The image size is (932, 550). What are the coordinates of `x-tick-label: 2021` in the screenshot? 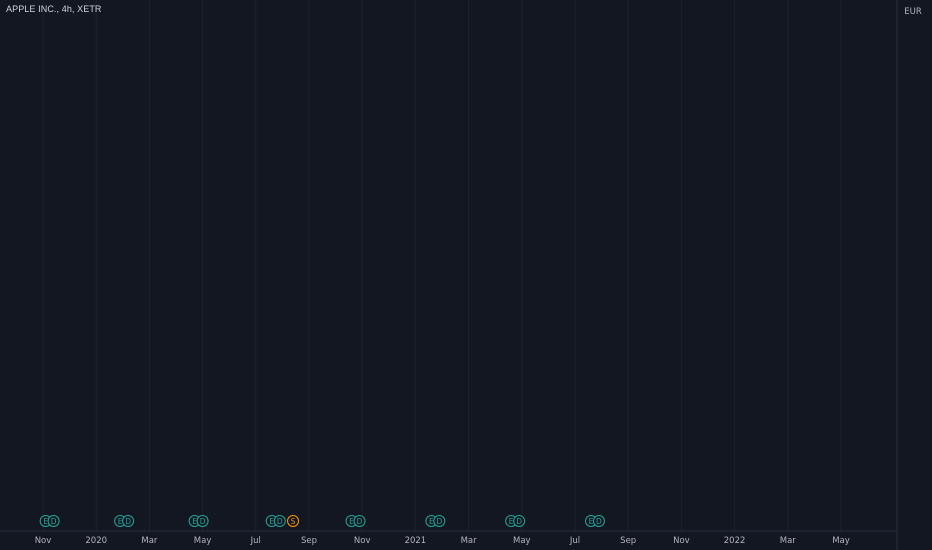 It's located at (416, 541).